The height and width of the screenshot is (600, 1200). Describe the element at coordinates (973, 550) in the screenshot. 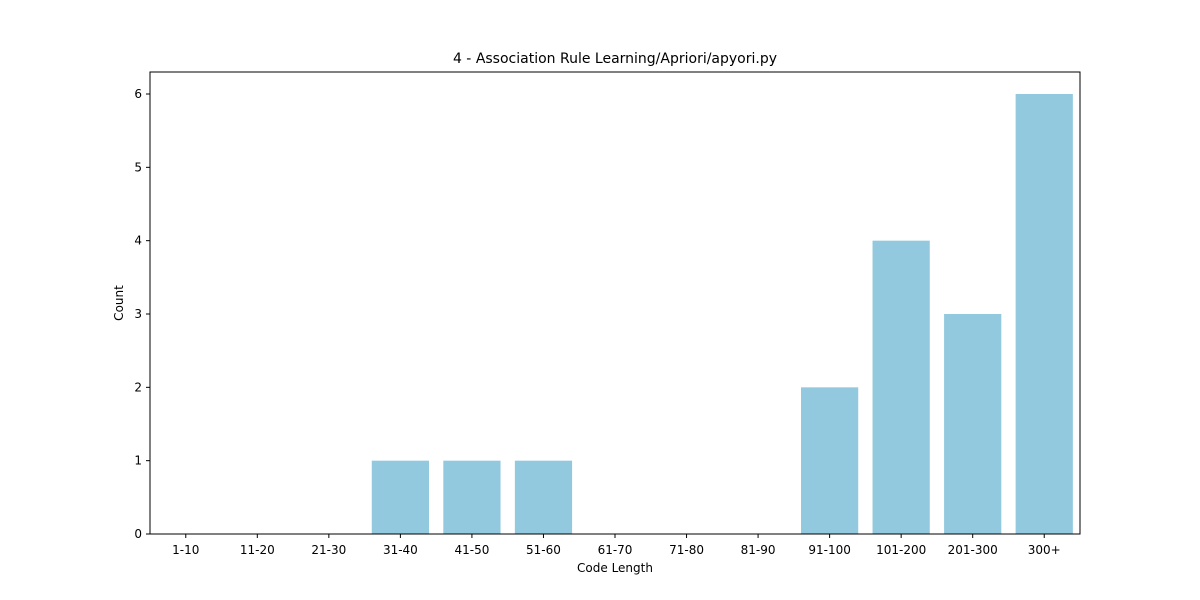

I see `x-tick-label: 201-300` at that location.